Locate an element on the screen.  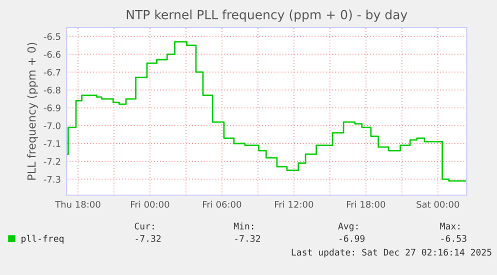
y-tick-label: -7.2 is located at coordinates (52, 161).